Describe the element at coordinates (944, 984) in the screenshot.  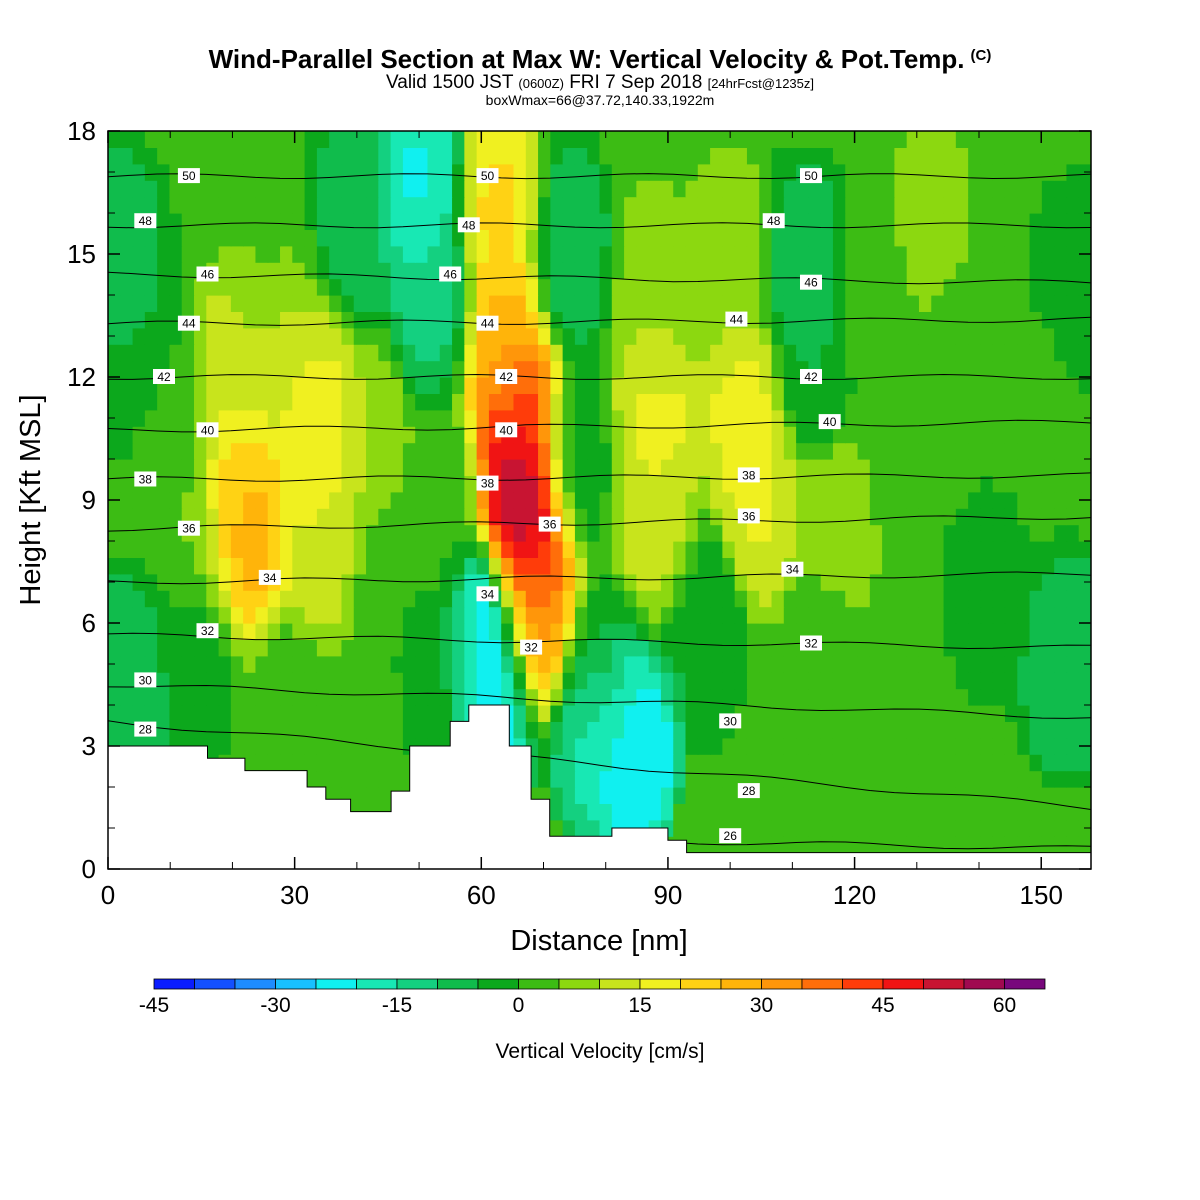
I see `colorbar-bin` at that location.